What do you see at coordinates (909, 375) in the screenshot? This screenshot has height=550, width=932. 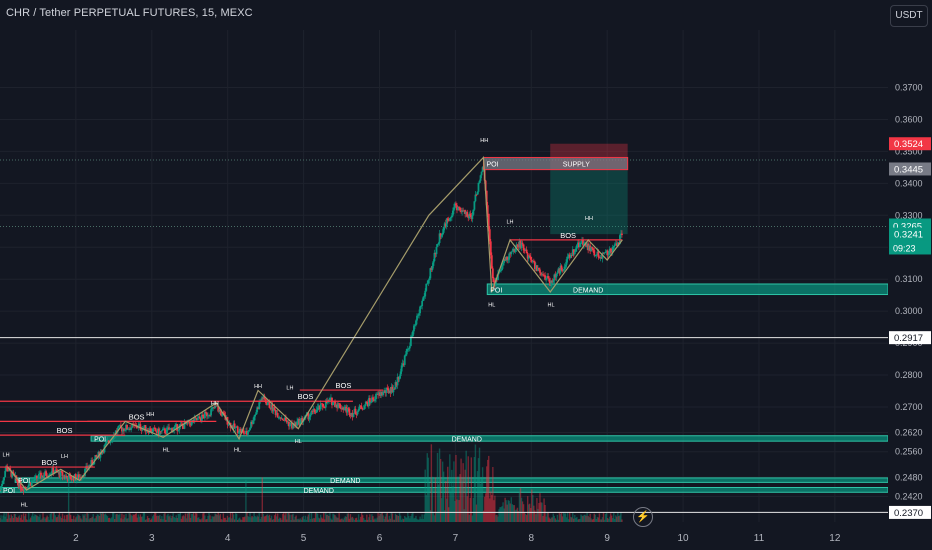 I see `price-tick-label: 0.2800` at bounding box center [909, 375].